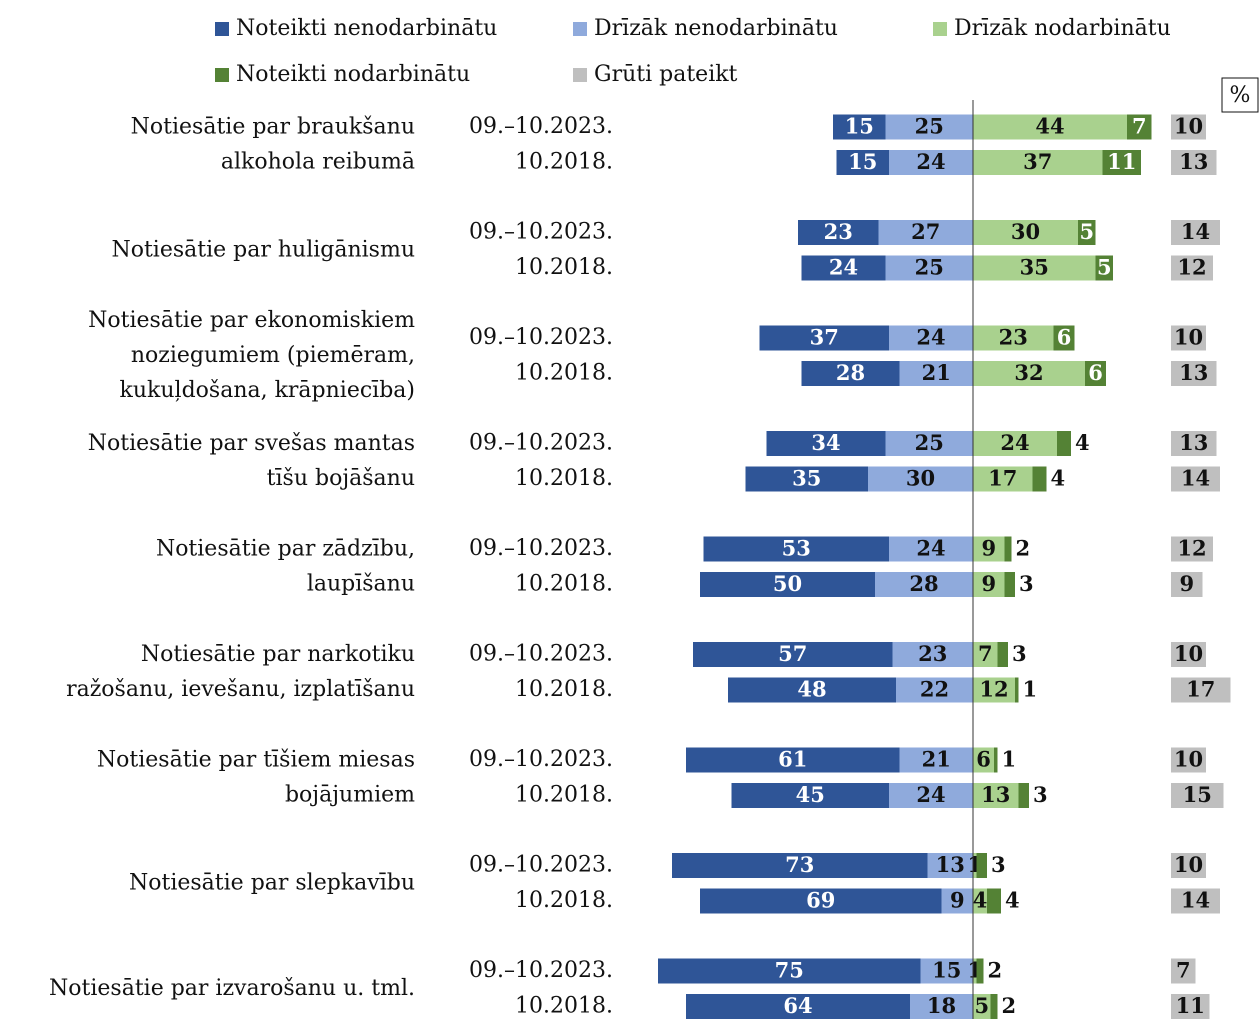 This screenshot has width=1260, height=1019. What do you see at coordinates (318, 161) in the screenshot?
I see `category-label: alkohola reibumā` at bounding box center [318, 161].